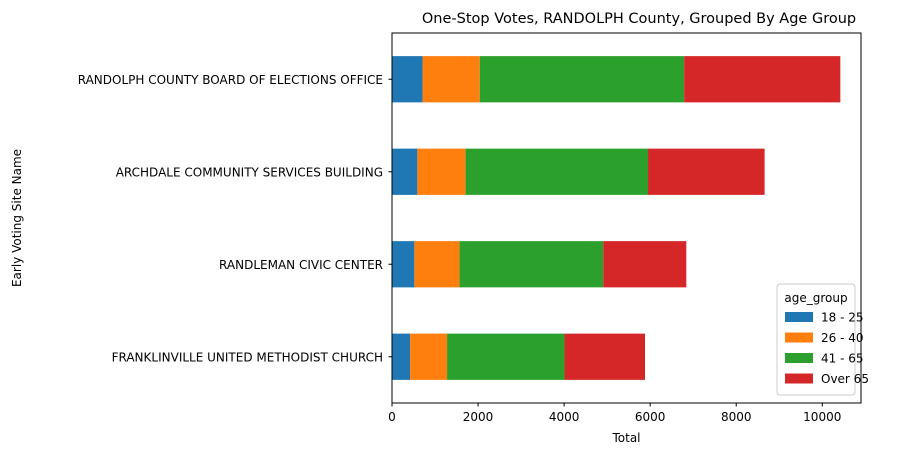 This screenshot has width=898, height=455. What do you see at coordinates (815, 298) in the screenshot?
I see `legend-title: age_group` at bounding box center [815, 298].